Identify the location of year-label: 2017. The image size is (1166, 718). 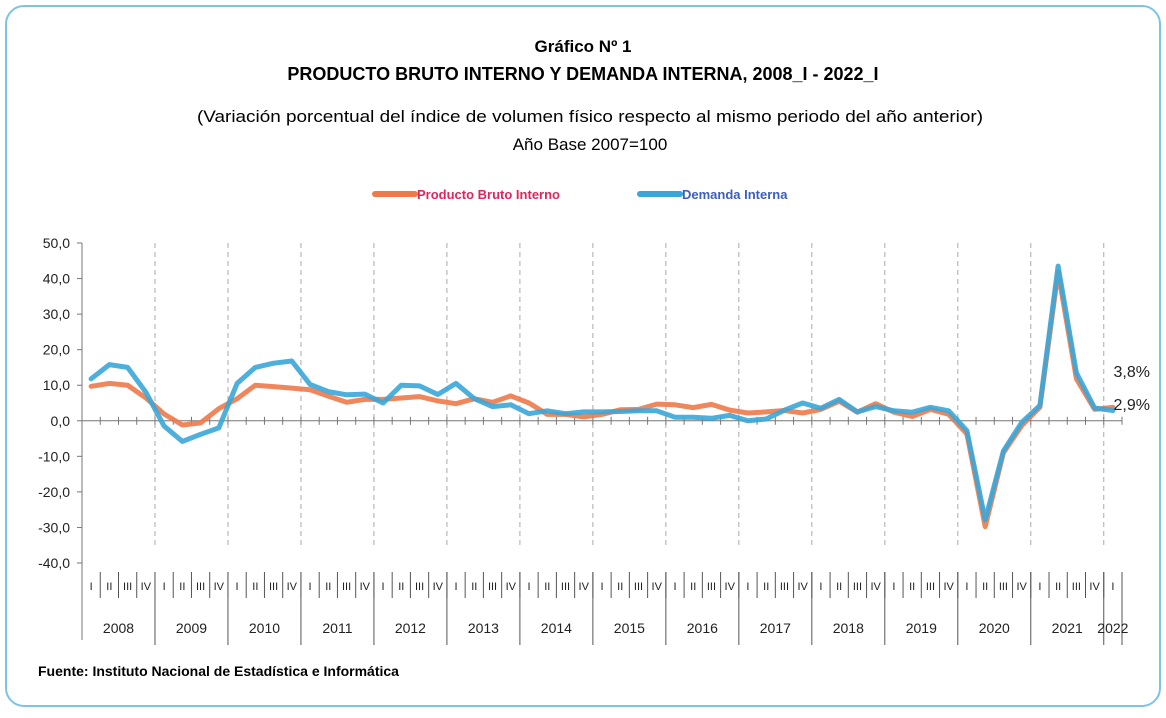
(775, 628).